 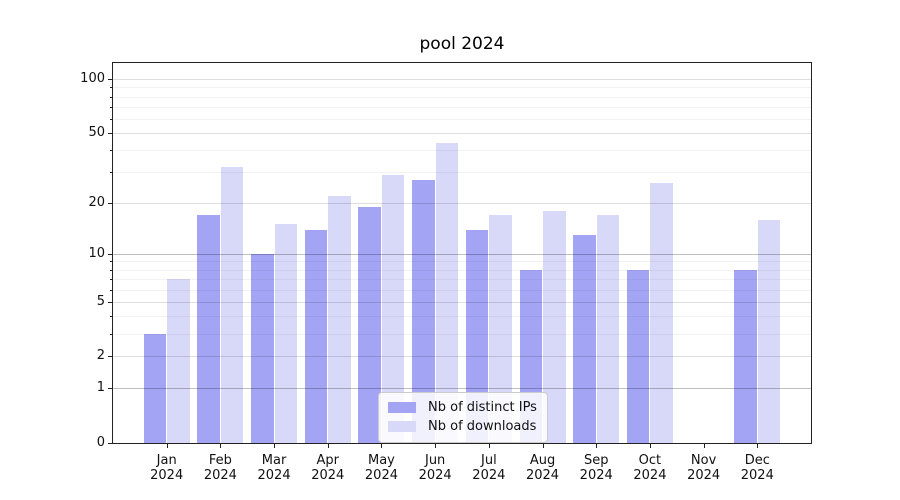 What do you see at coordinates (166, 460) in the screenshot?
I see `x-tick-month: Jan` at bounding box center [166, 460].